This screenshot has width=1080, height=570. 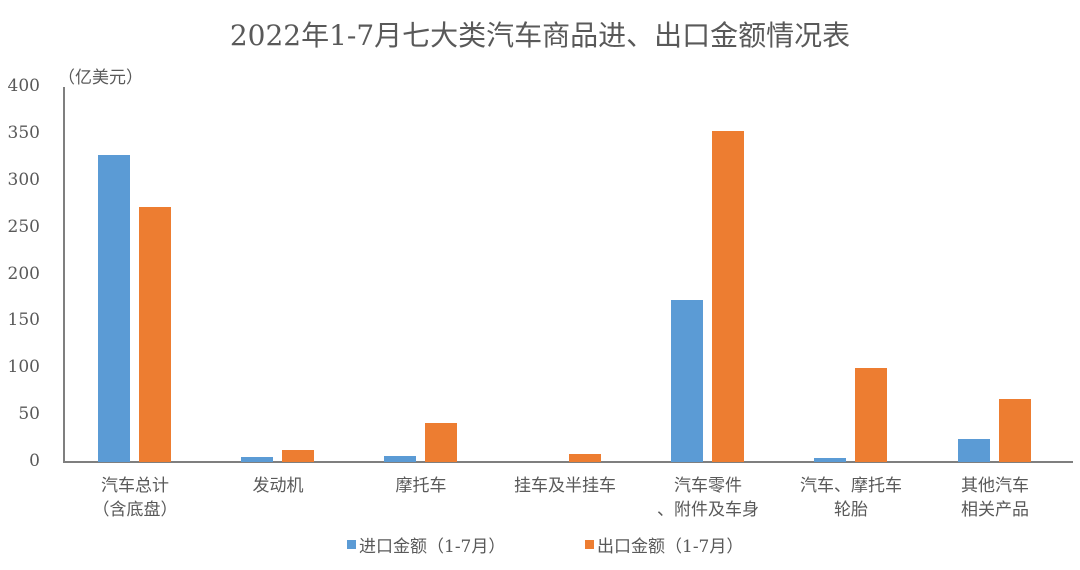 I want to click on legend-item-export: 出口金额（1-7月）, so click(x=664, y=544).